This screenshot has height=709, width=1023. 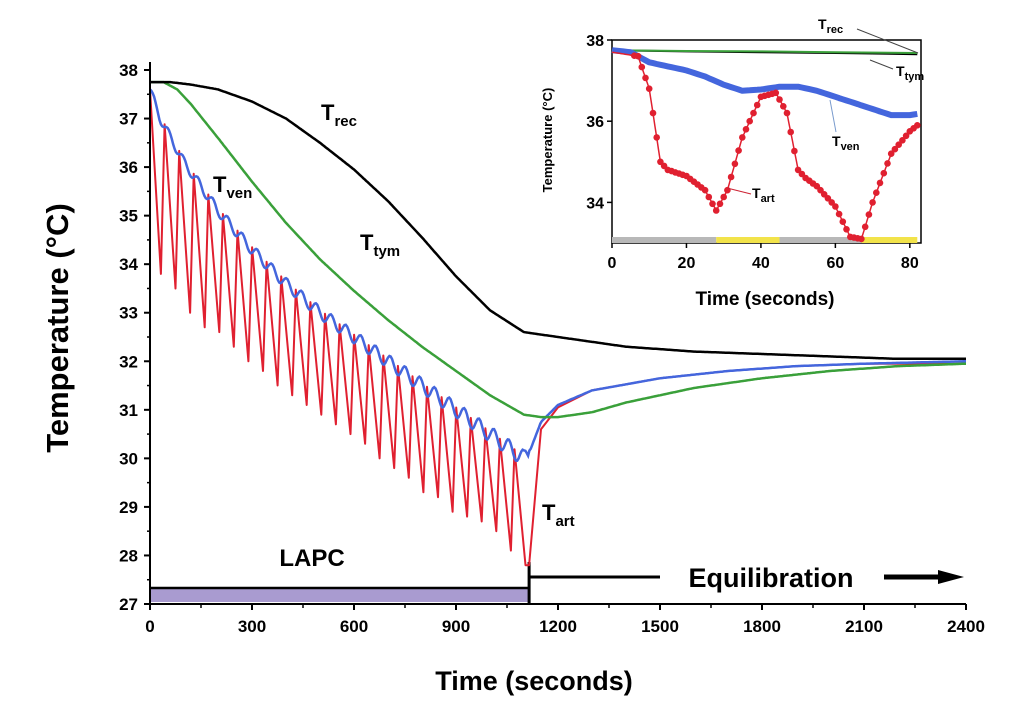 I want to click on inset-x-tick-label: 0, so click(x=612, y=263).